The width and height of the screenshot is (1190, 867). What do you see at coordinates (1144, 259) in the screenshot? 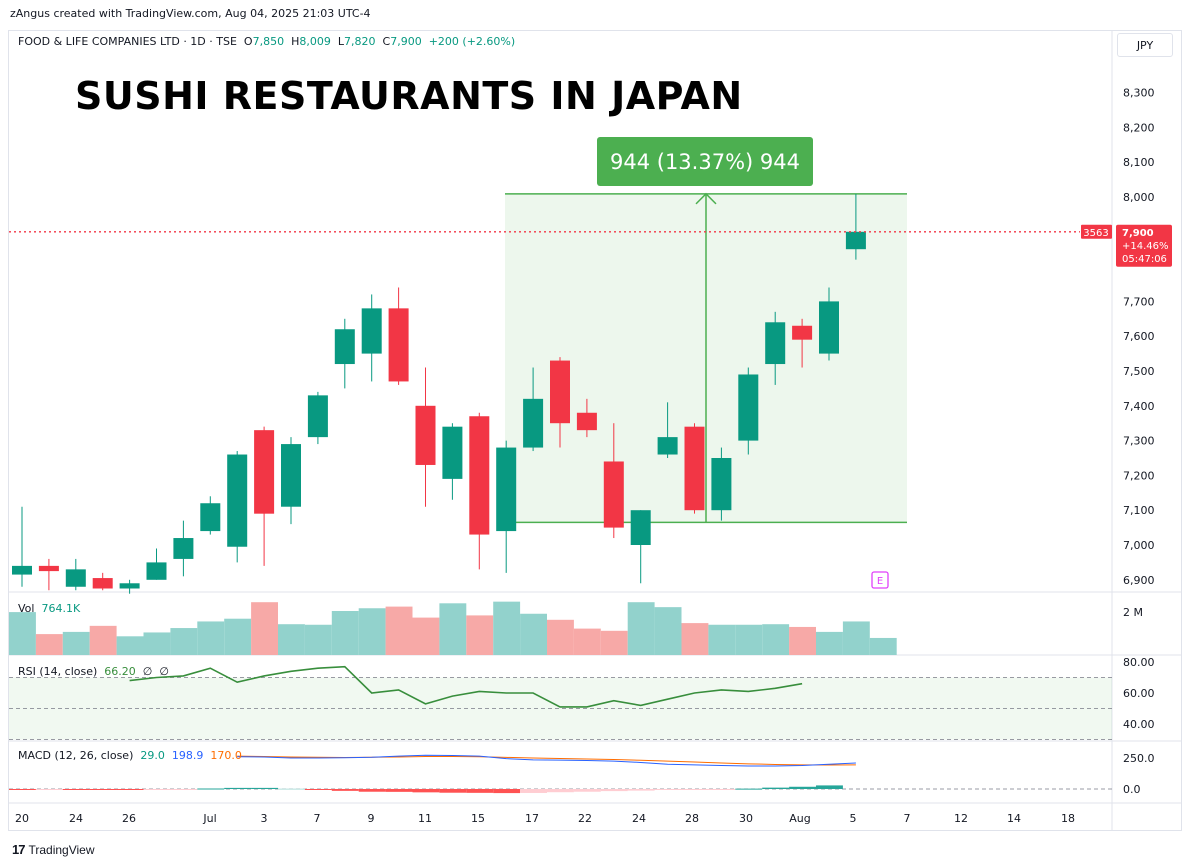
I see `price-badge-time: 05:47:06` at bounding box center [1144, 259].